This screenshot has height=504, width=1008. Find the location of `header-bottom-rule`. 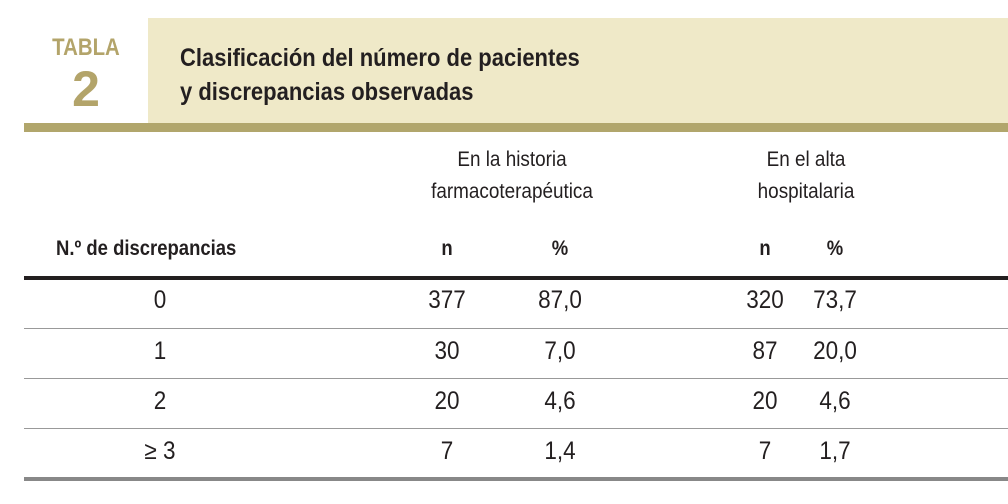

header-bottom-rule is located at coordinates (516, 278).